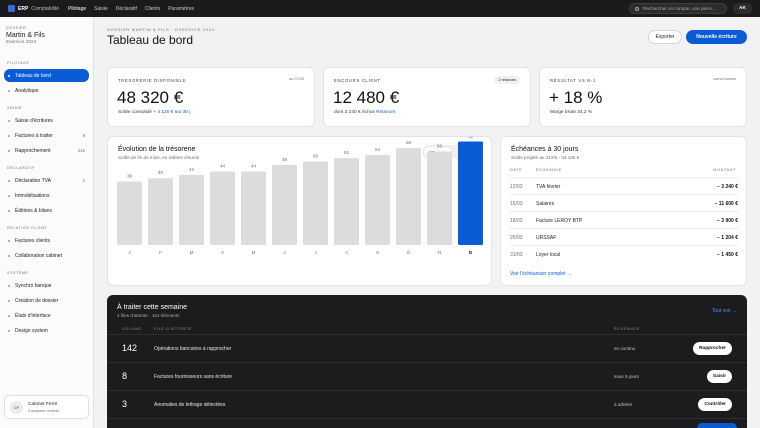 The width and height of the screenshot is (760, 428). What do you see at coordinates (719, 376) in the screenshot?
I see `enter-button: Saisir` at bounding box center [719, 376].